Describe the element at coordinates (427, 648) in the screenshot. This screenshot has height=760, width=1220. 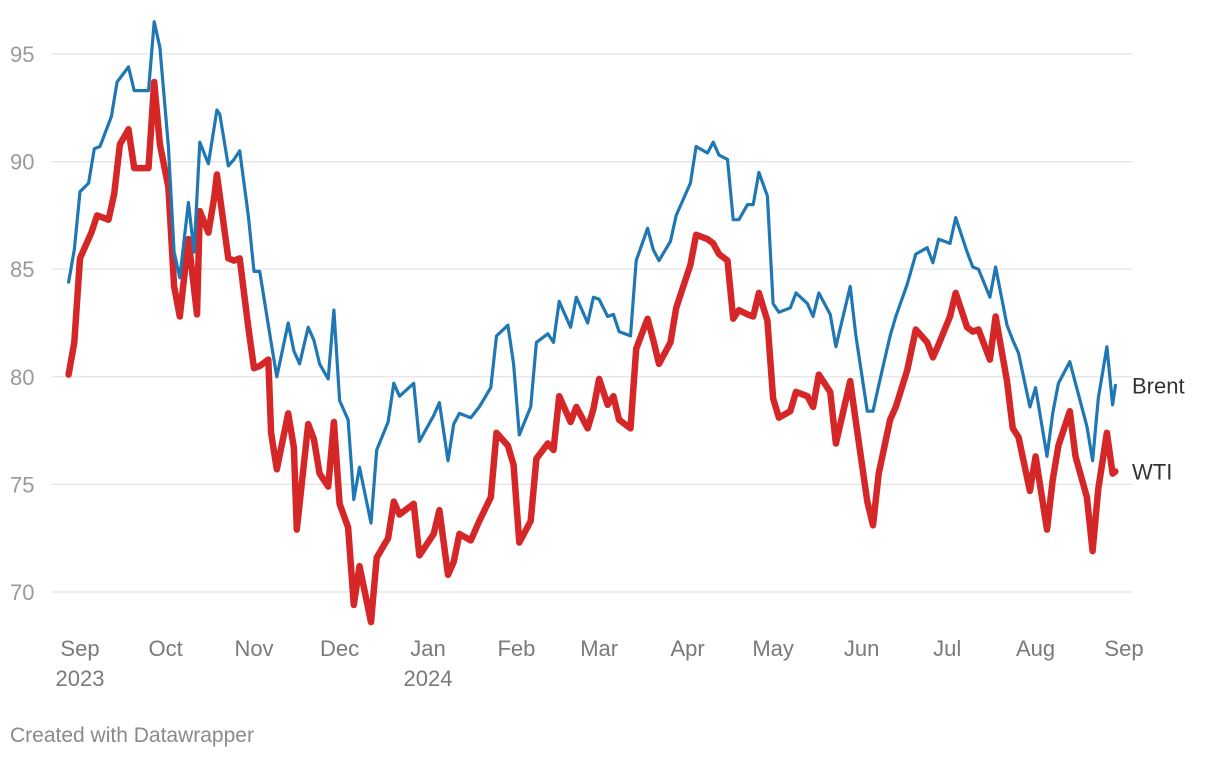
I see `x-tick-label: Jan` at that location.